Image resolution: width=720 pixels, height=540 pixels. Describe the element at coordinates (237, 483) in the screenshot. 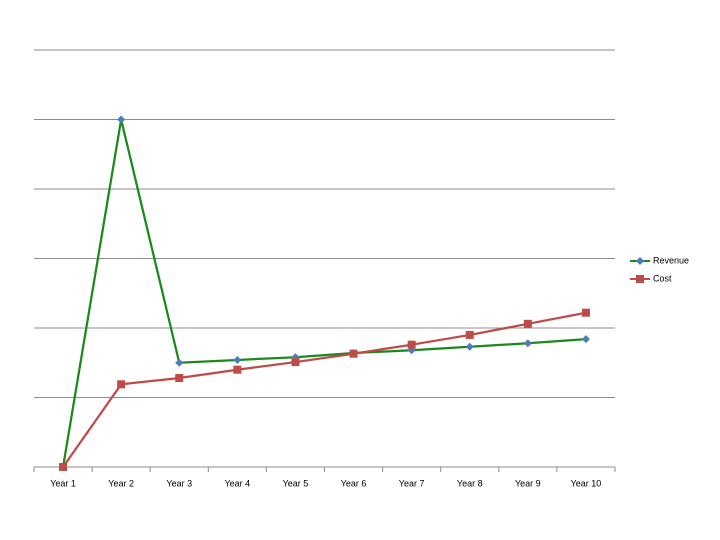

I see `x-tick-label: Year 4` at that location.